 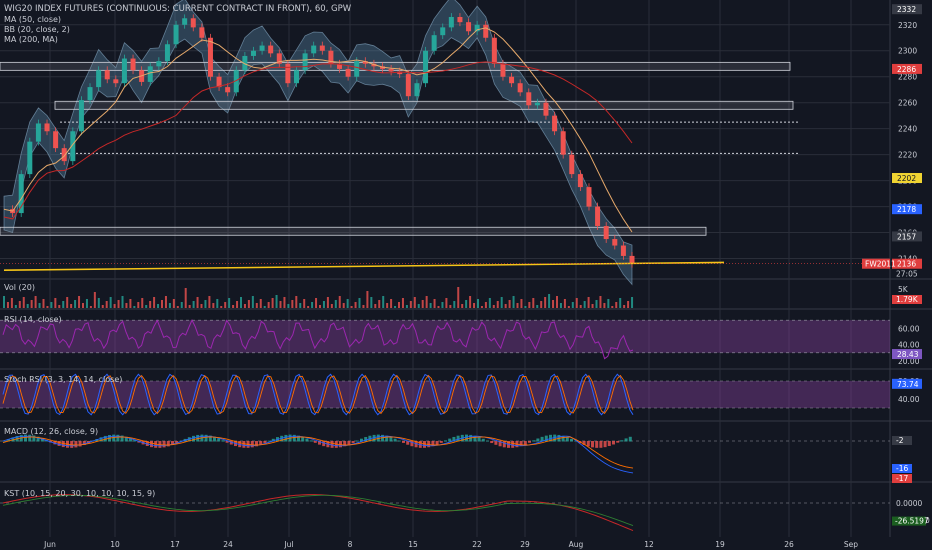 What do you see at coordinates (909, 345) in the screenshot?
I see `rsi-tick: 40.00` at bounding box center [909, 345].